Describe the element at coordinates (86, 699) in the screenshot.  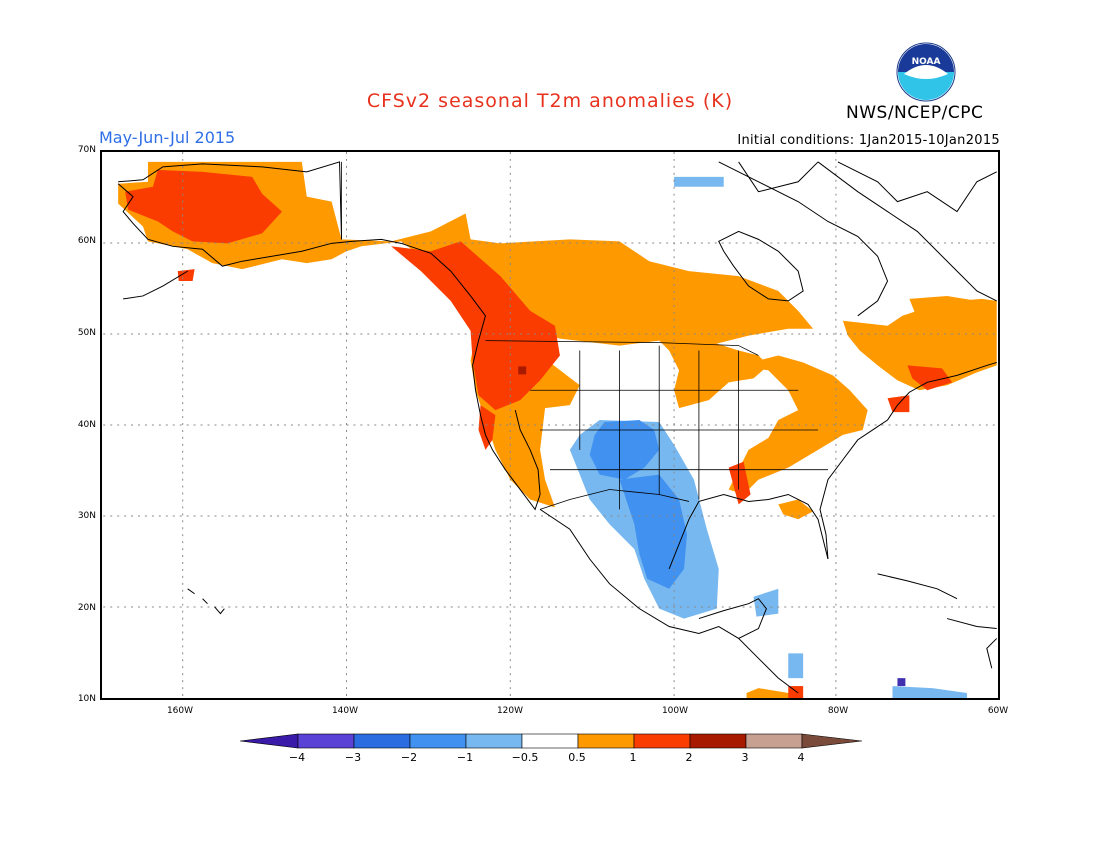
I see `lat-label: 10N` at that location.